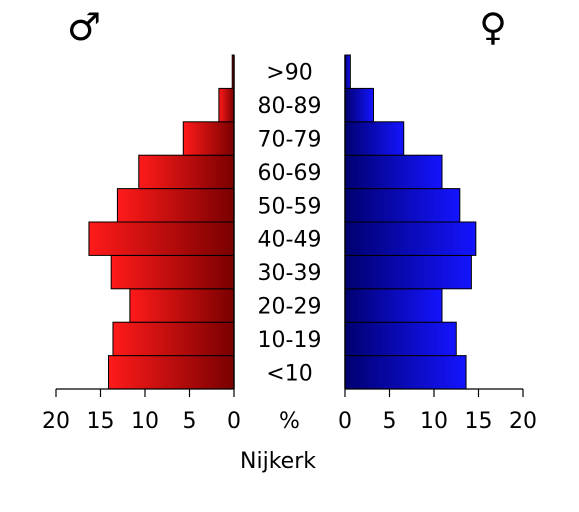 The image size is (579, 512). I want to click on female-axis-tick-label: 20, so click(523, 421).